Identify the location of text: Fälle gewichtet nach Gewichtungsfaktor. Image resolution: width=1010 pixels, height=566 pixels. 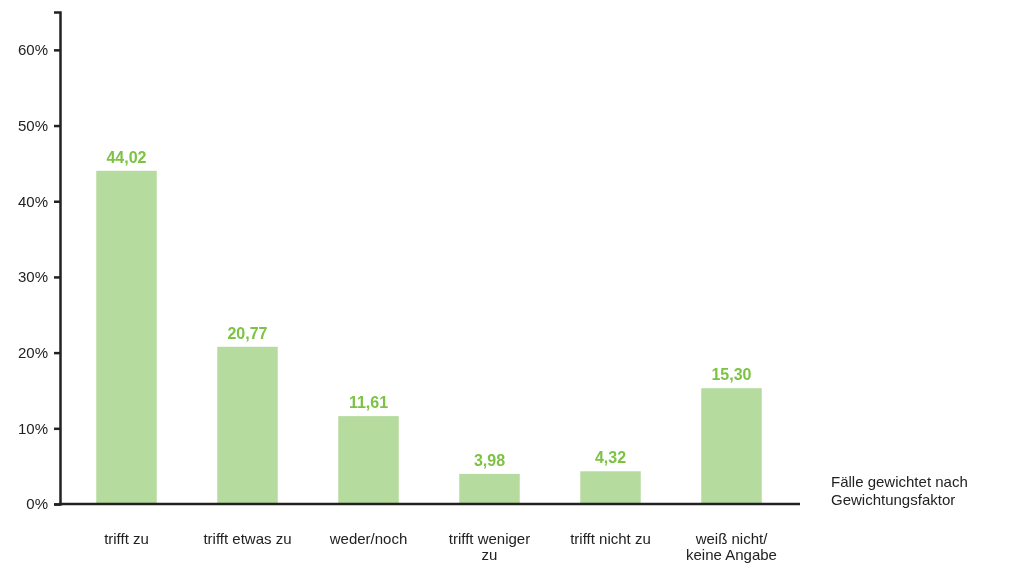
(899, 490).